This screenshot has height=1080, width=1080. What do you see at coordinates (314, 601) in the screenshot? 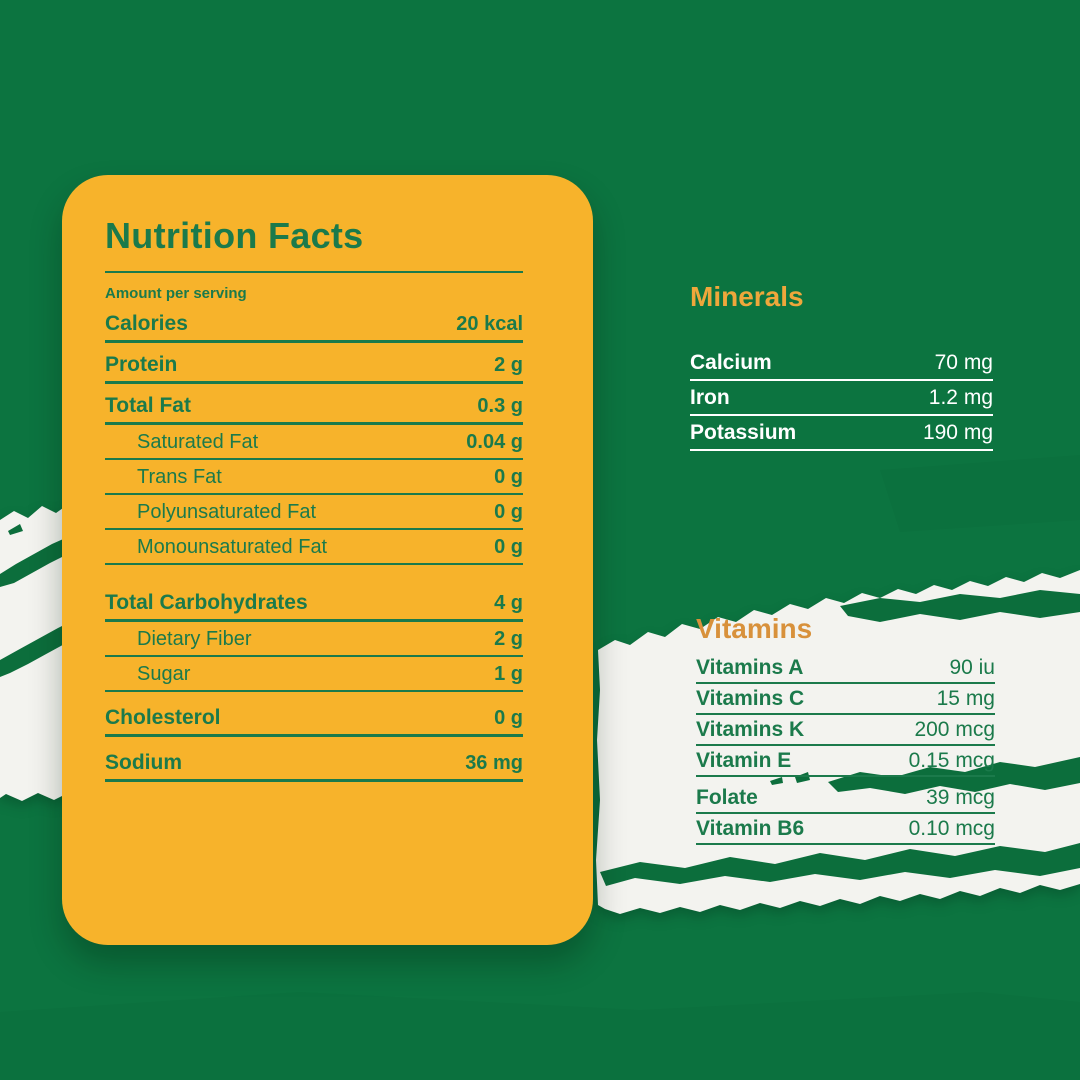
I see `nutrition-row: Total Carbohydrates 4 g` at bounding box center [314, 601].